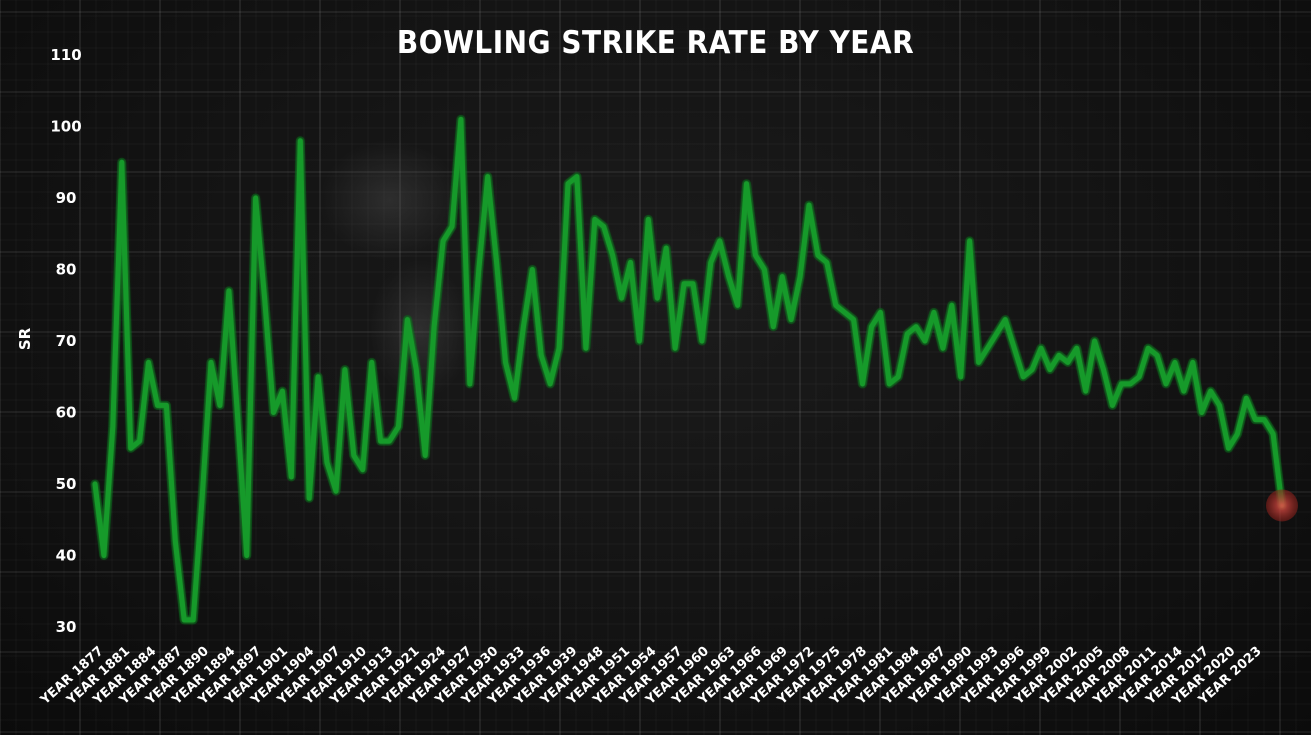  I want to click on y-tick-label: 60, so click(66, 413).